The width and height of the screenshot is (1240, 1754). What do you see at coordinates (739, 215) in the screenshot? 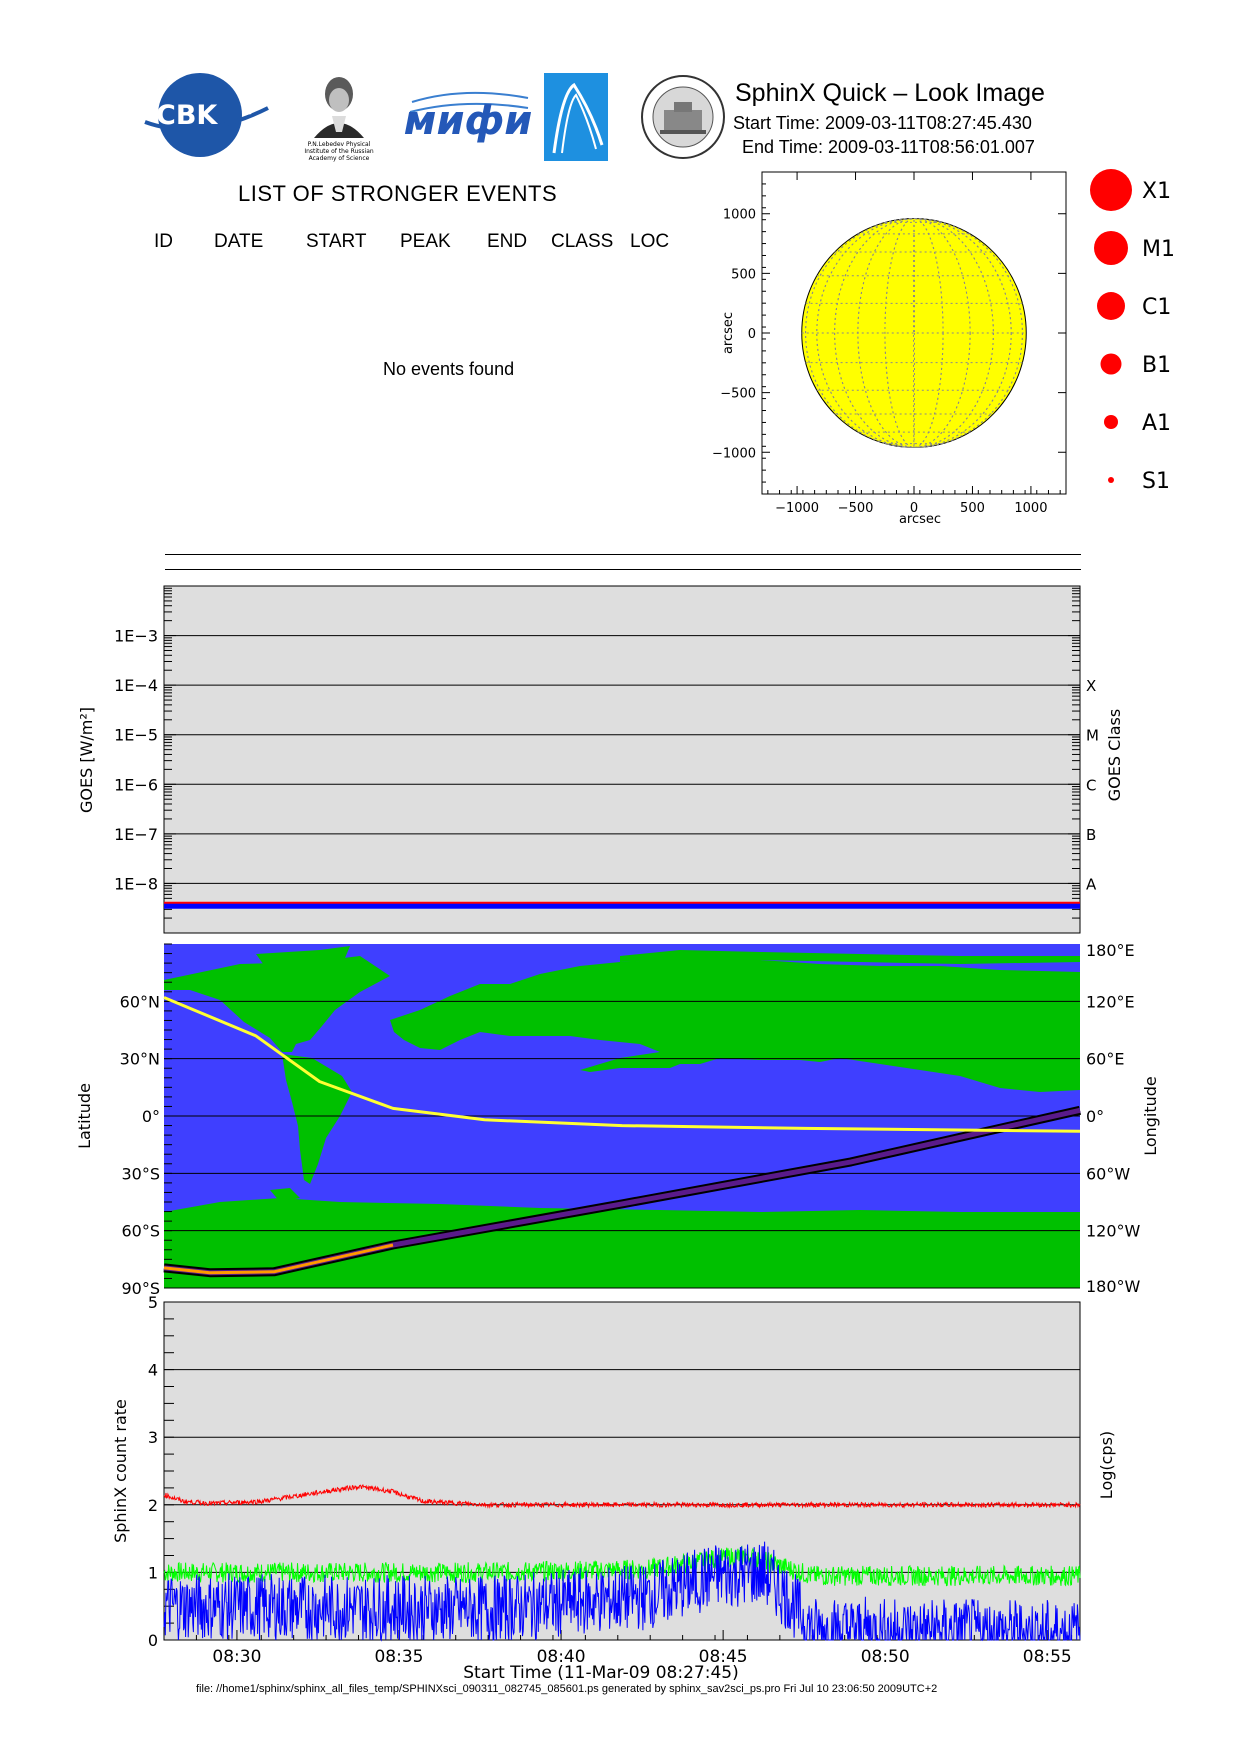
I see `disk-y-tick-label: 1000` at bounding box center [739, 215].